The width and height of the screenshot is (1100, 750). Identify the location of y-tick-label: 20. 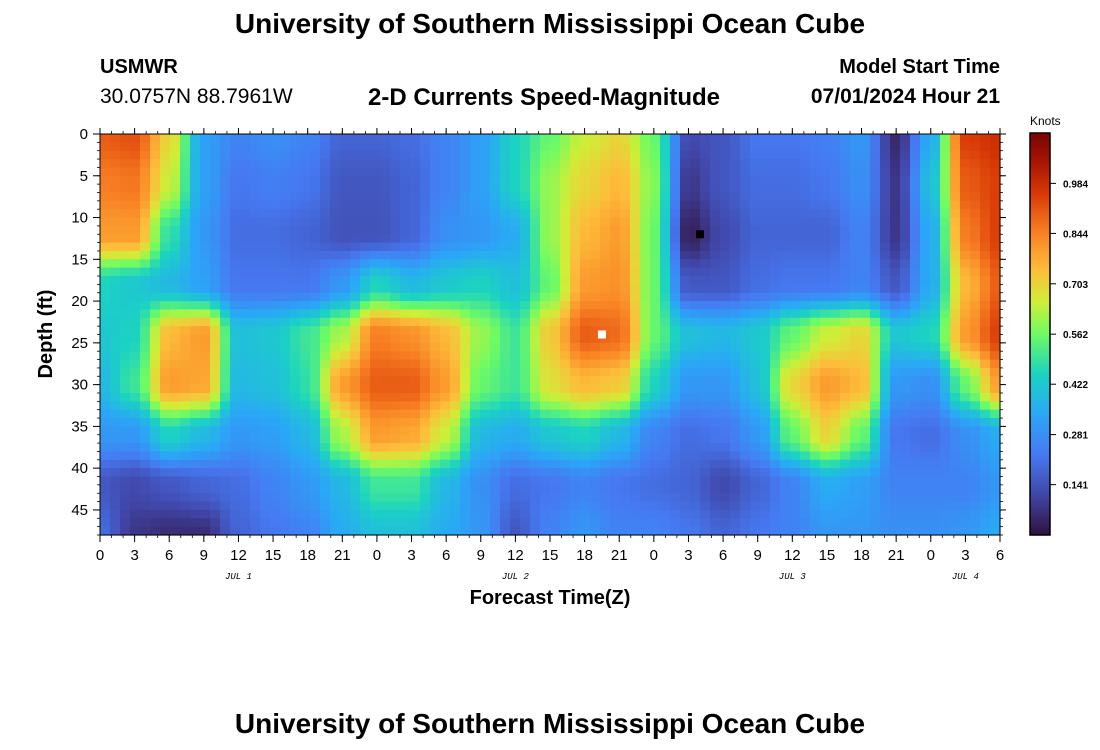
(79, 301).